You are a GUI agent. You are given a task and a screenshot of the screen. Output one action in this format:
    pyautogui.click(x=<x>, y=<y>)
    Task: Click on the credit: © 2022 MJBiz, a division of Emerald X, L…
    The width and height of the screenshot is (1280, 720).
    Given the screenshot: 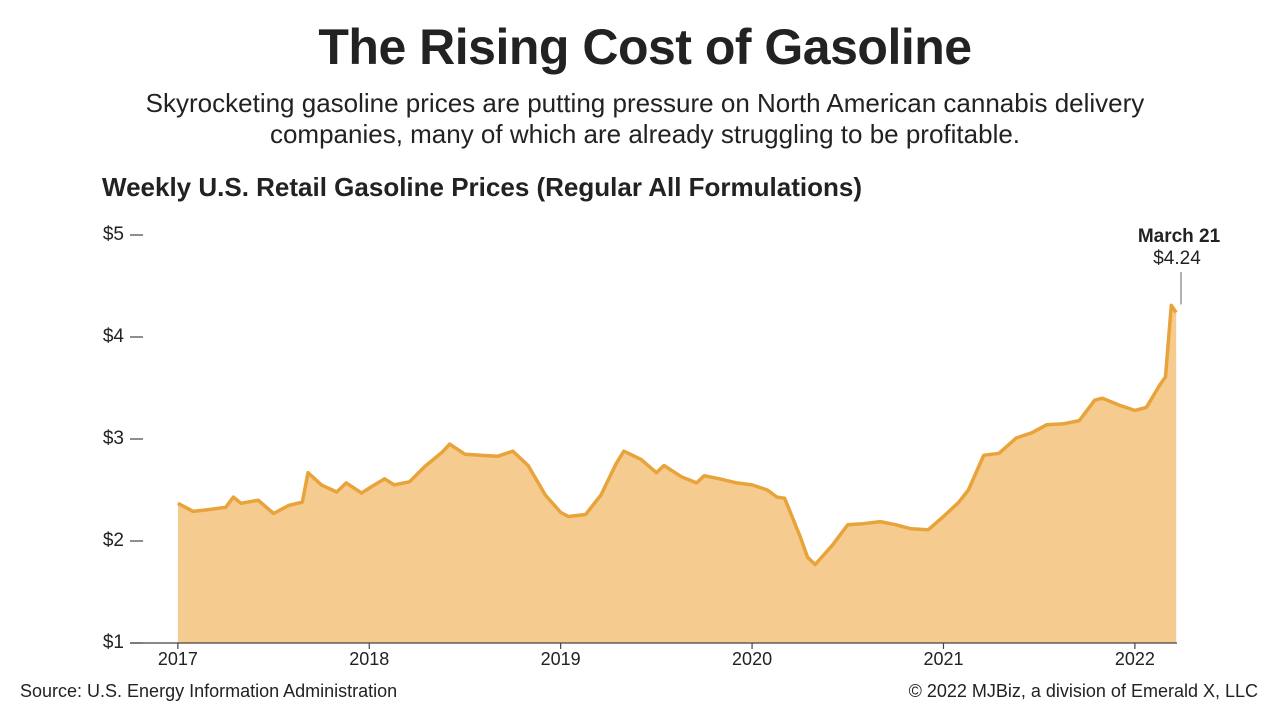 What is the action you would take?
    pyautogui.click(x=1083, y=691)
    